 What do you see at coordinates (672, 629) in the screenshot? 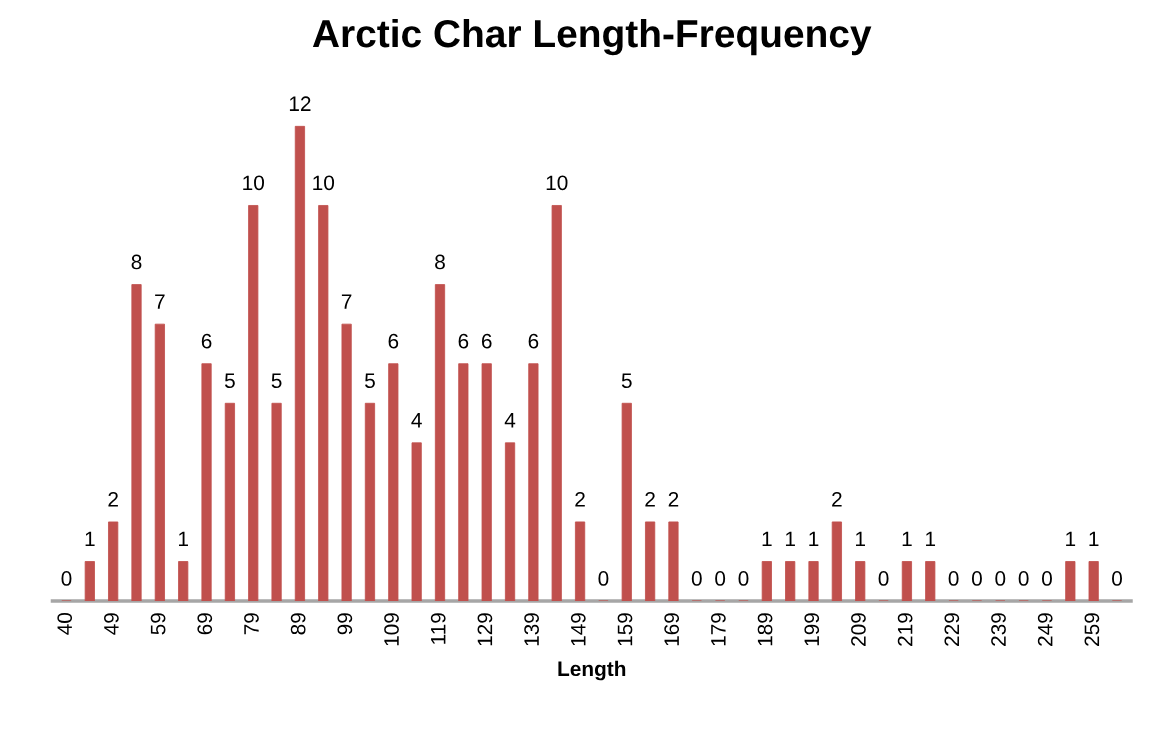
I see `x-tick-label: 169` at bounding box center [672, 629].